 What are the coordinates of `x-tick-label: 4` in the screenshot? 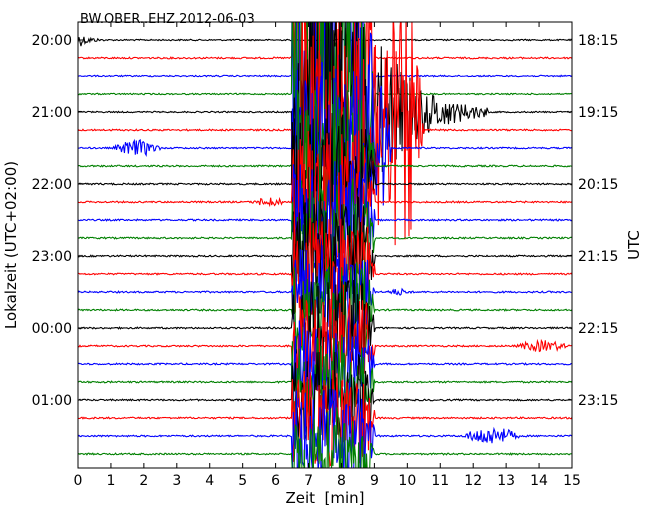 It's located at (209, 481).